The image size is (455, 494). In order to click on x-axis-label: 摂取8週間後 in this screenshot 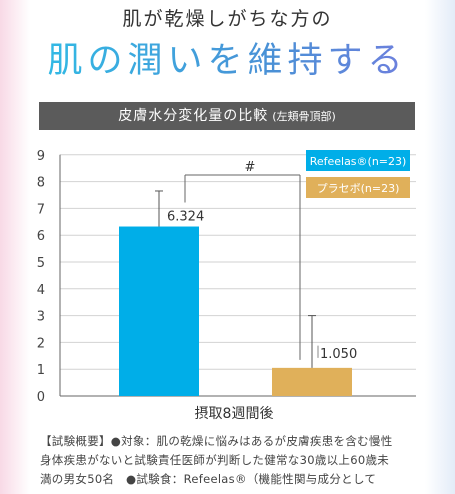, I will do `click(234, 414)`.